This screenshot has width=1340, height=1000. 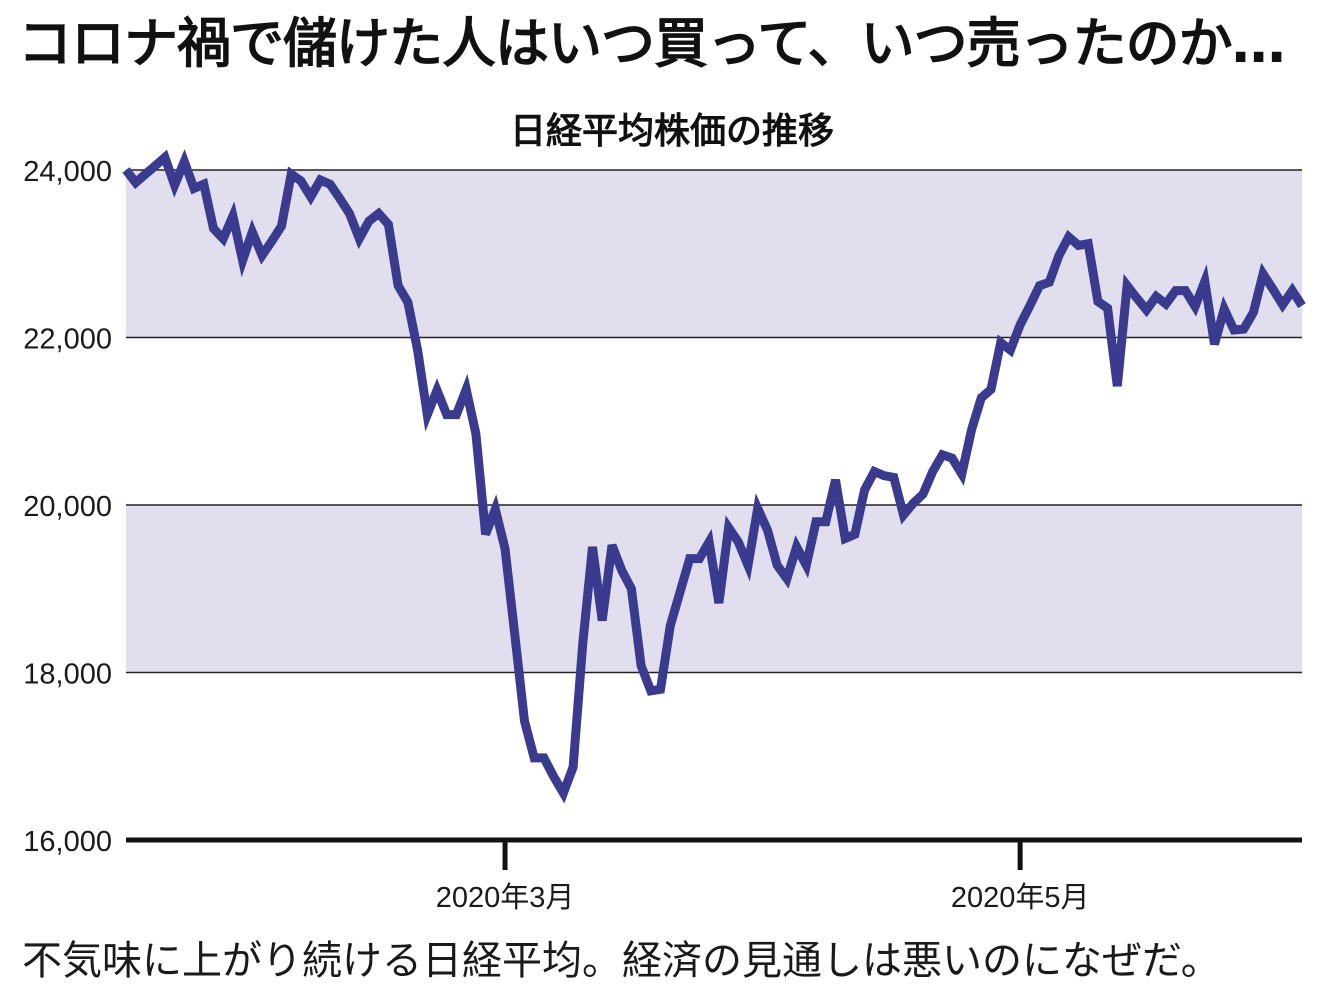 What do you see at coordinates (763, 897) in the screenshot?
I see `x-tick-labels: 2020年3月2020年5月2020年7月` at bounding box center [763, 897].